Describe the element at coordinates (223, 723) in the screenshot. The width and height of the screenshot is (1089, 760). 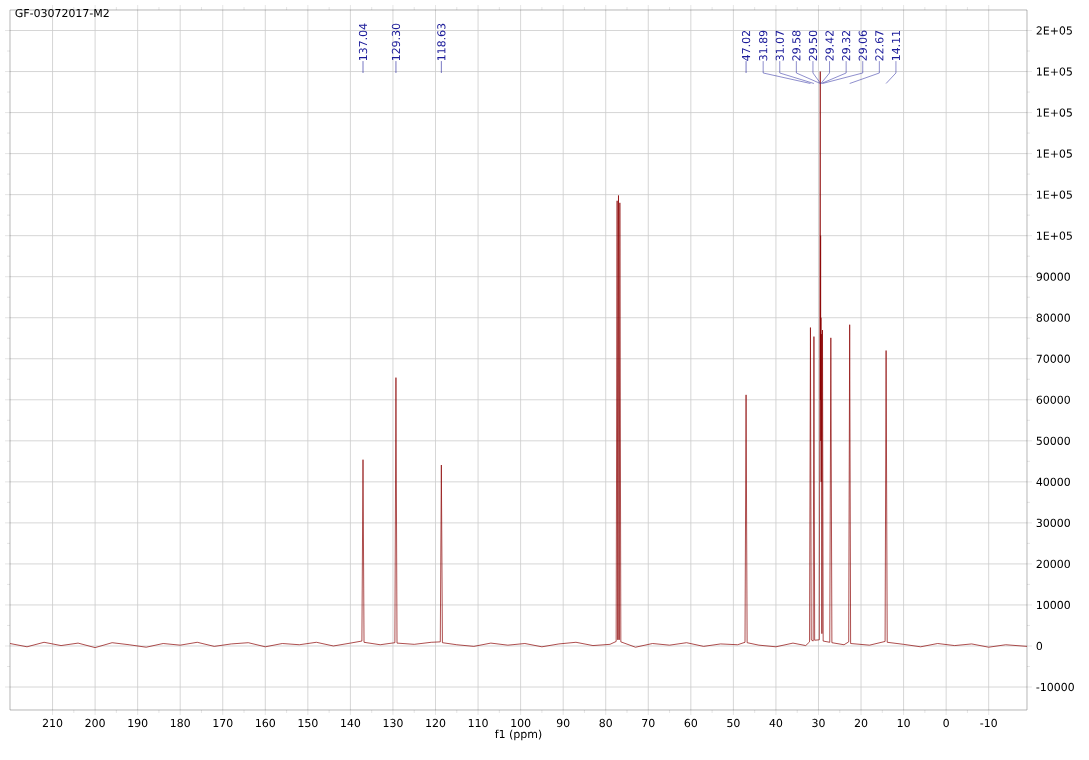
I see `x-tick-label: 170` at that location.